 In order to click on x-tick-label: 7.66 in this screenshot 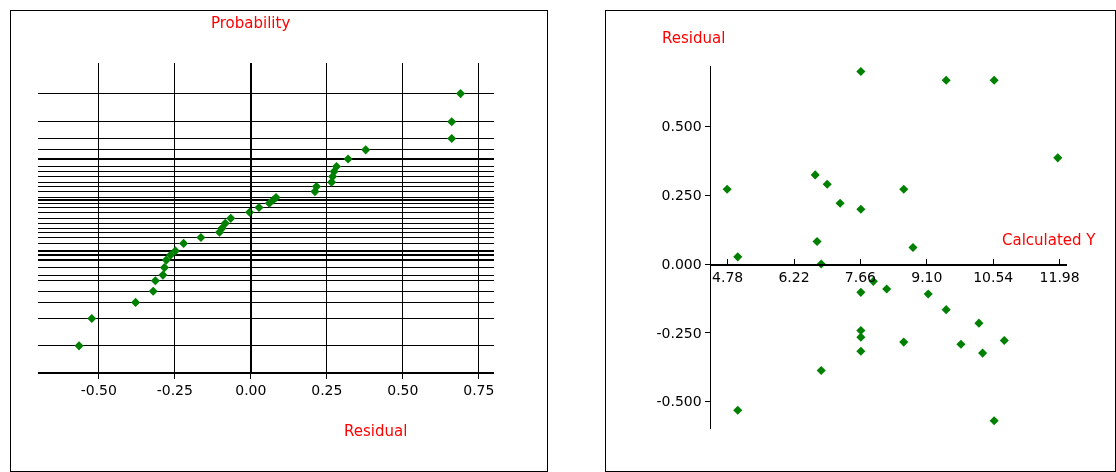, I will do `click(860, 277)`.